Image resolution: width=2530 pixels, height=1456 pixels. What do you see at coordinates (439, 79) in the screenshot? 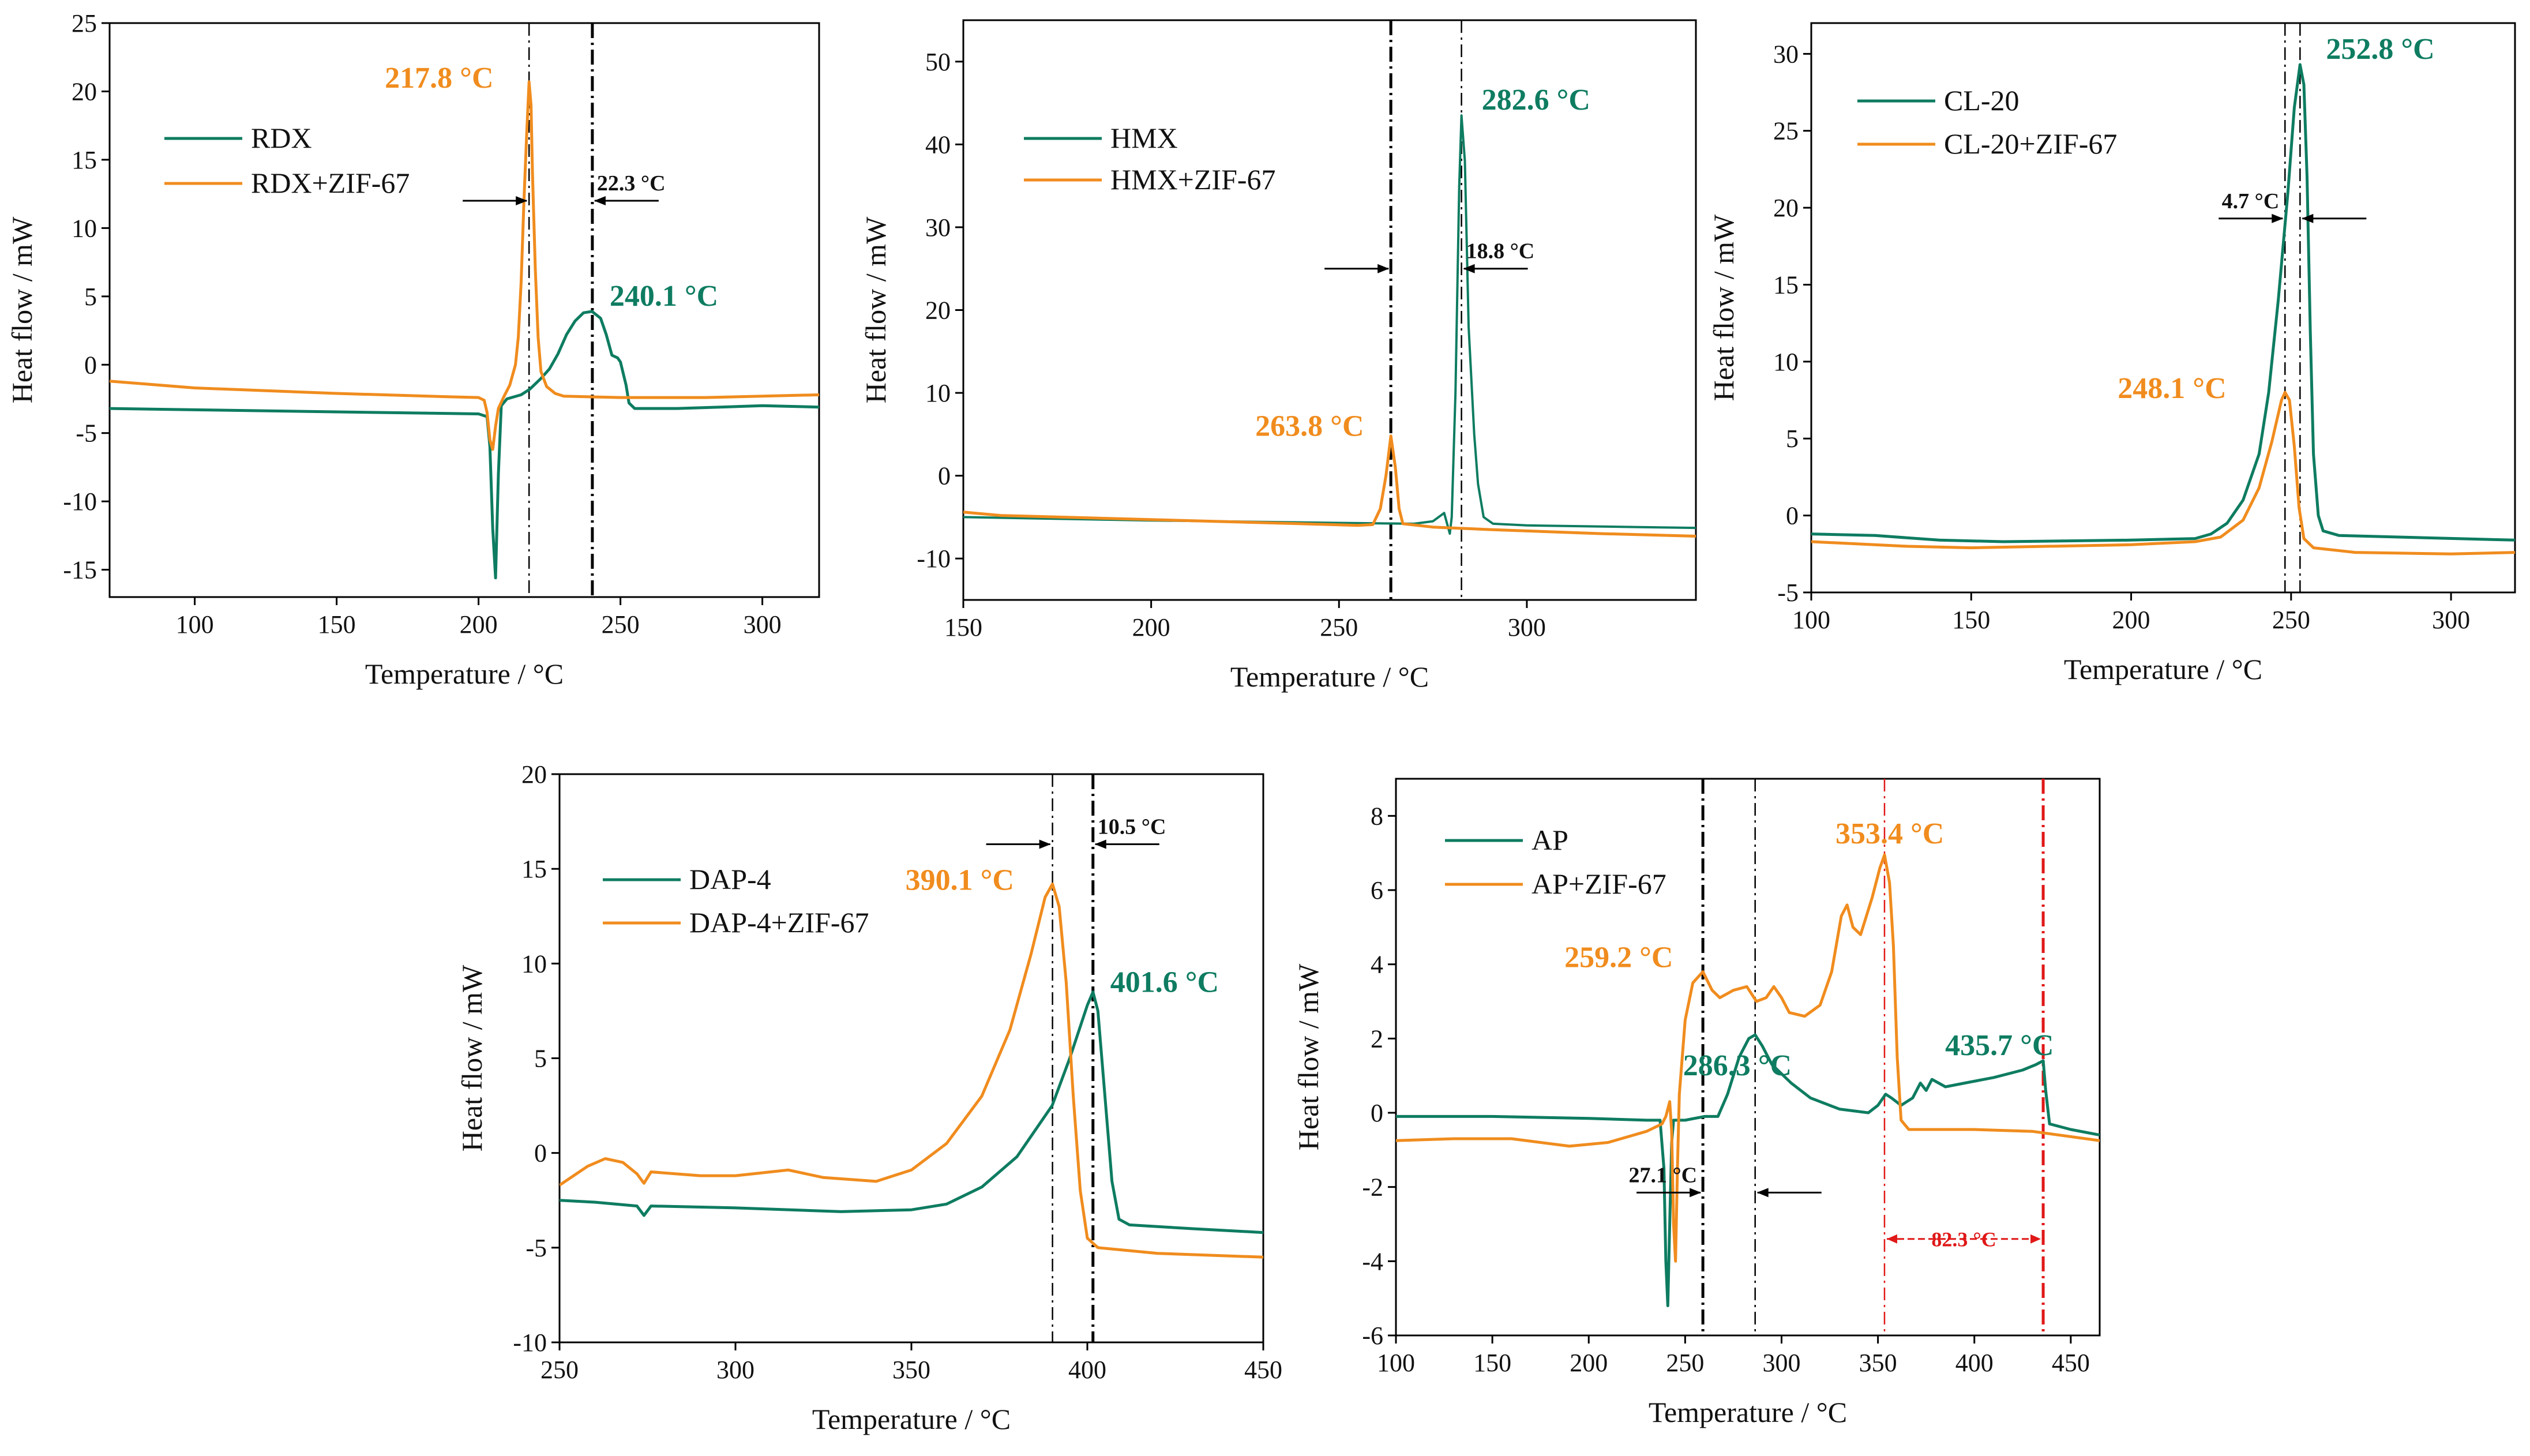
I see `peak-label: 217.8 °C` at bounding box center [439, 79].